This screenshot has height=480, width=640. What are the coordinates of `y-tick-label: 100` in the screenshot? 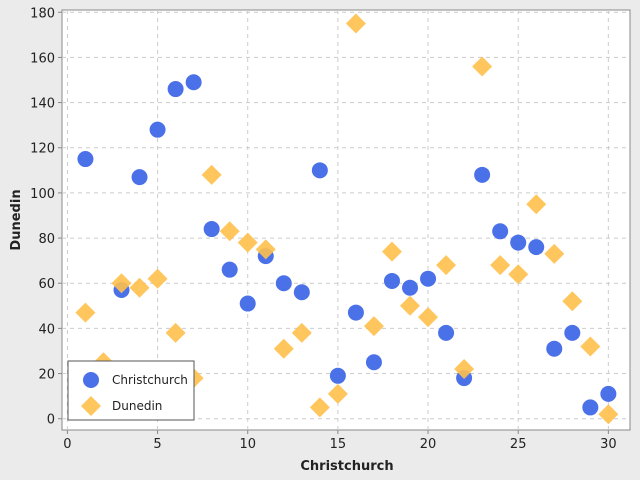 It's located at (42, 194).